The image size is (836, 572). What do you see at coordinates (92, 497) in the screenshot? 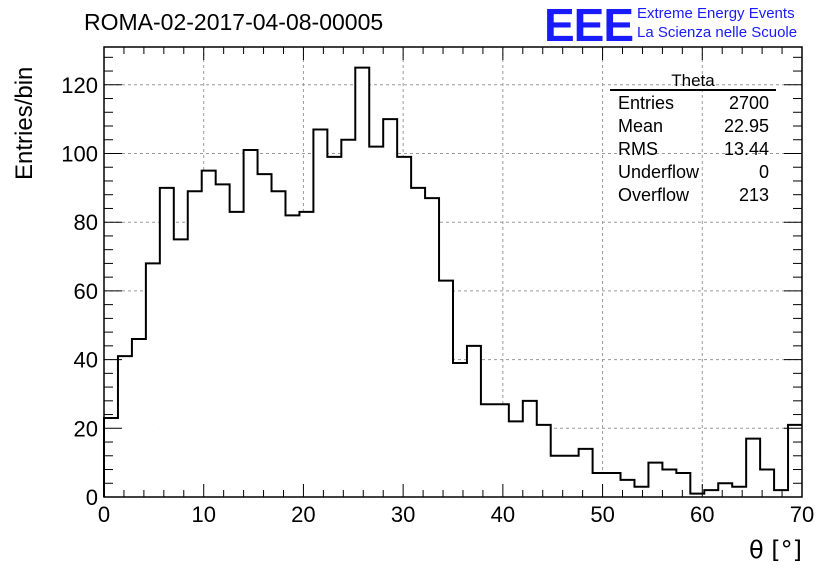
I see `y-tick-label: 0` at bounding box center [92, 497].